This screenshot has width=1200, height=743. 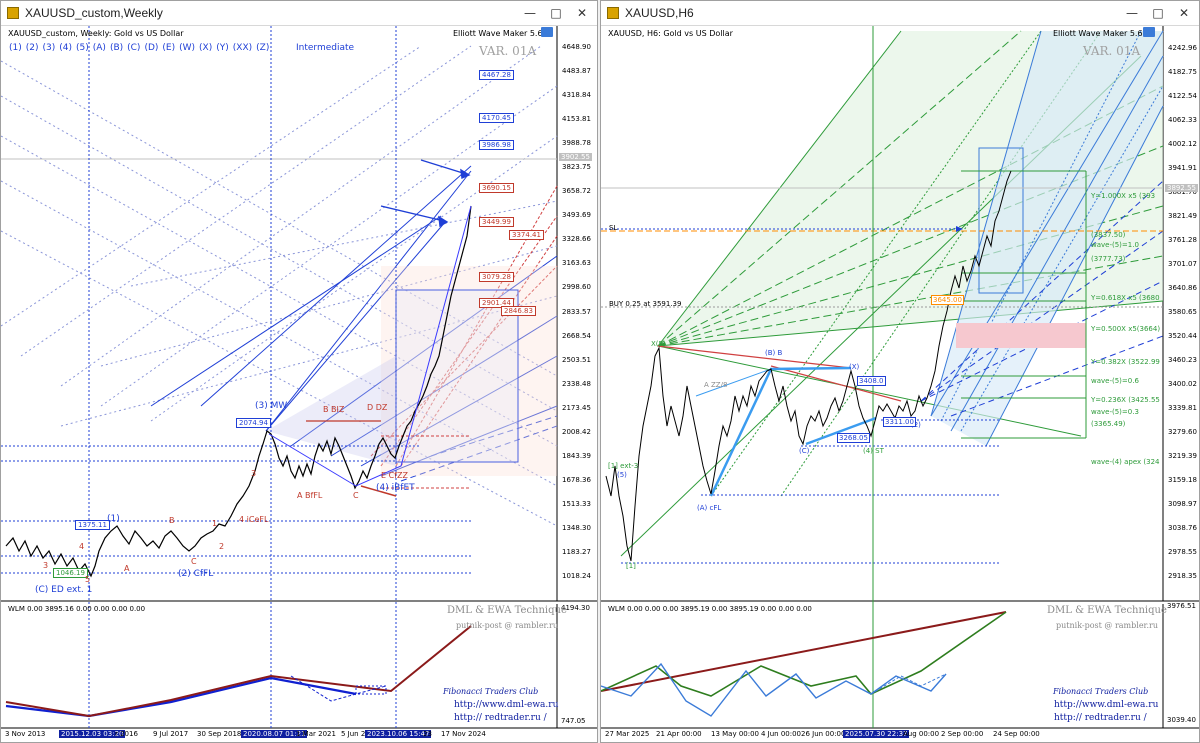 What do you see at coordinates (1182, 120) in the screenshot?
I see `price-axis-label: 4062.33` at bounding box center [1182, 120].